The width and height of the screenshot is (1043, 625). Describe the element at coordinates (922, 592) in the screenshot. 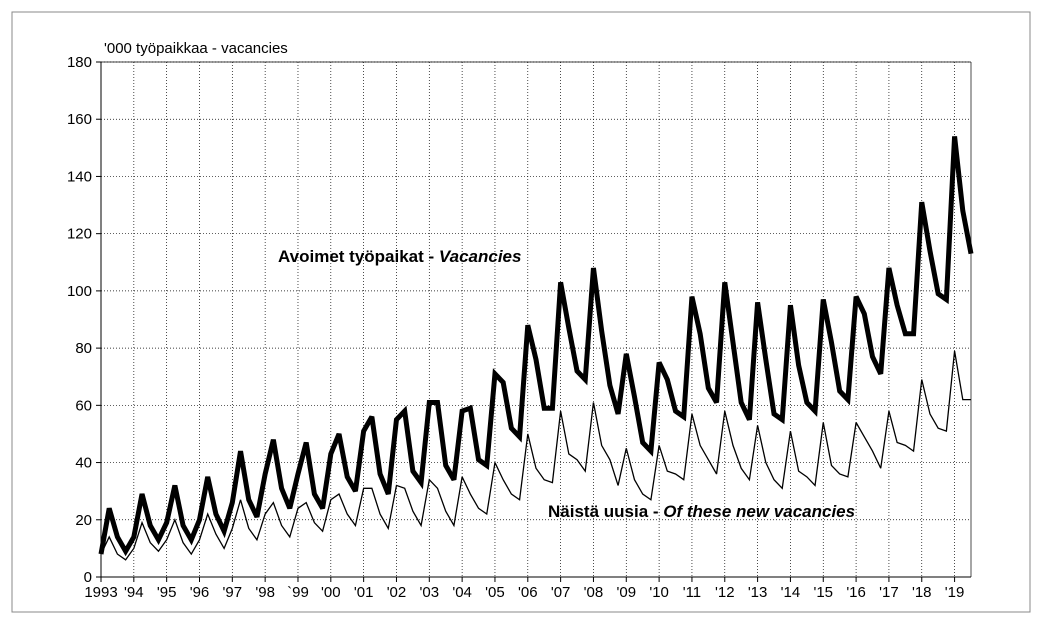

I see `x-tick-label: '18` at that location.